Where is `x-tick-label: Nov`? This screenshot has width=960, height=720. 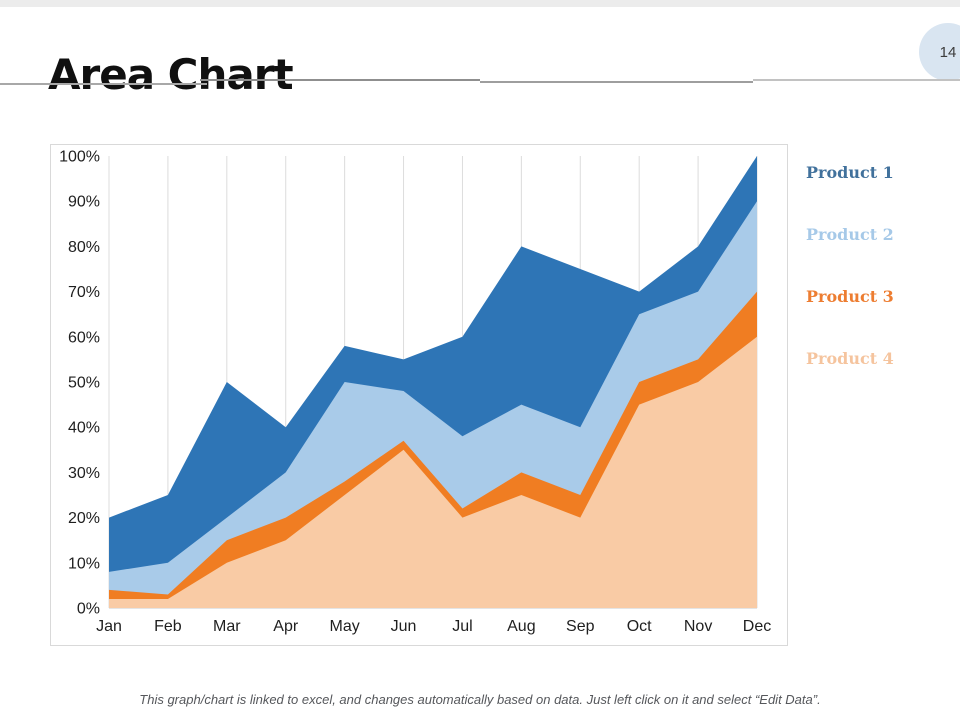 x-tick-label: Nov is located at coordinates (698, 626).